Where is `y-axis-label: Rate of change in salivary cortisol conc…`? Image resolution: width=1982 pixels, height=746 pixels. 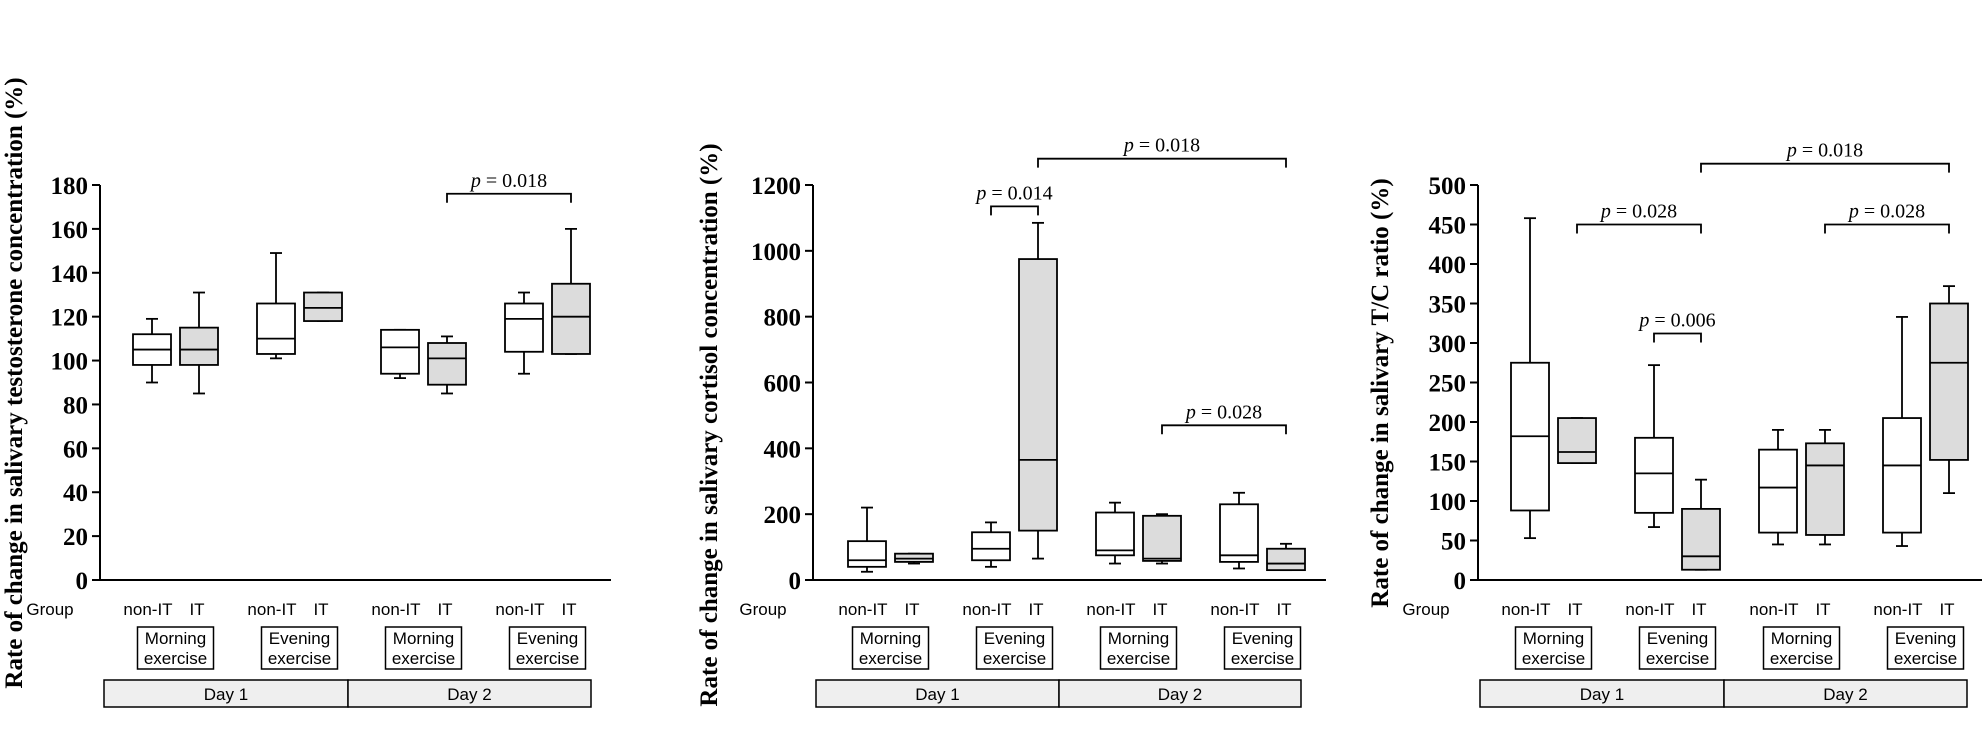
y-axis-label: Rate of change in salivary cortisol conc… is located at coordinates (709, 424).